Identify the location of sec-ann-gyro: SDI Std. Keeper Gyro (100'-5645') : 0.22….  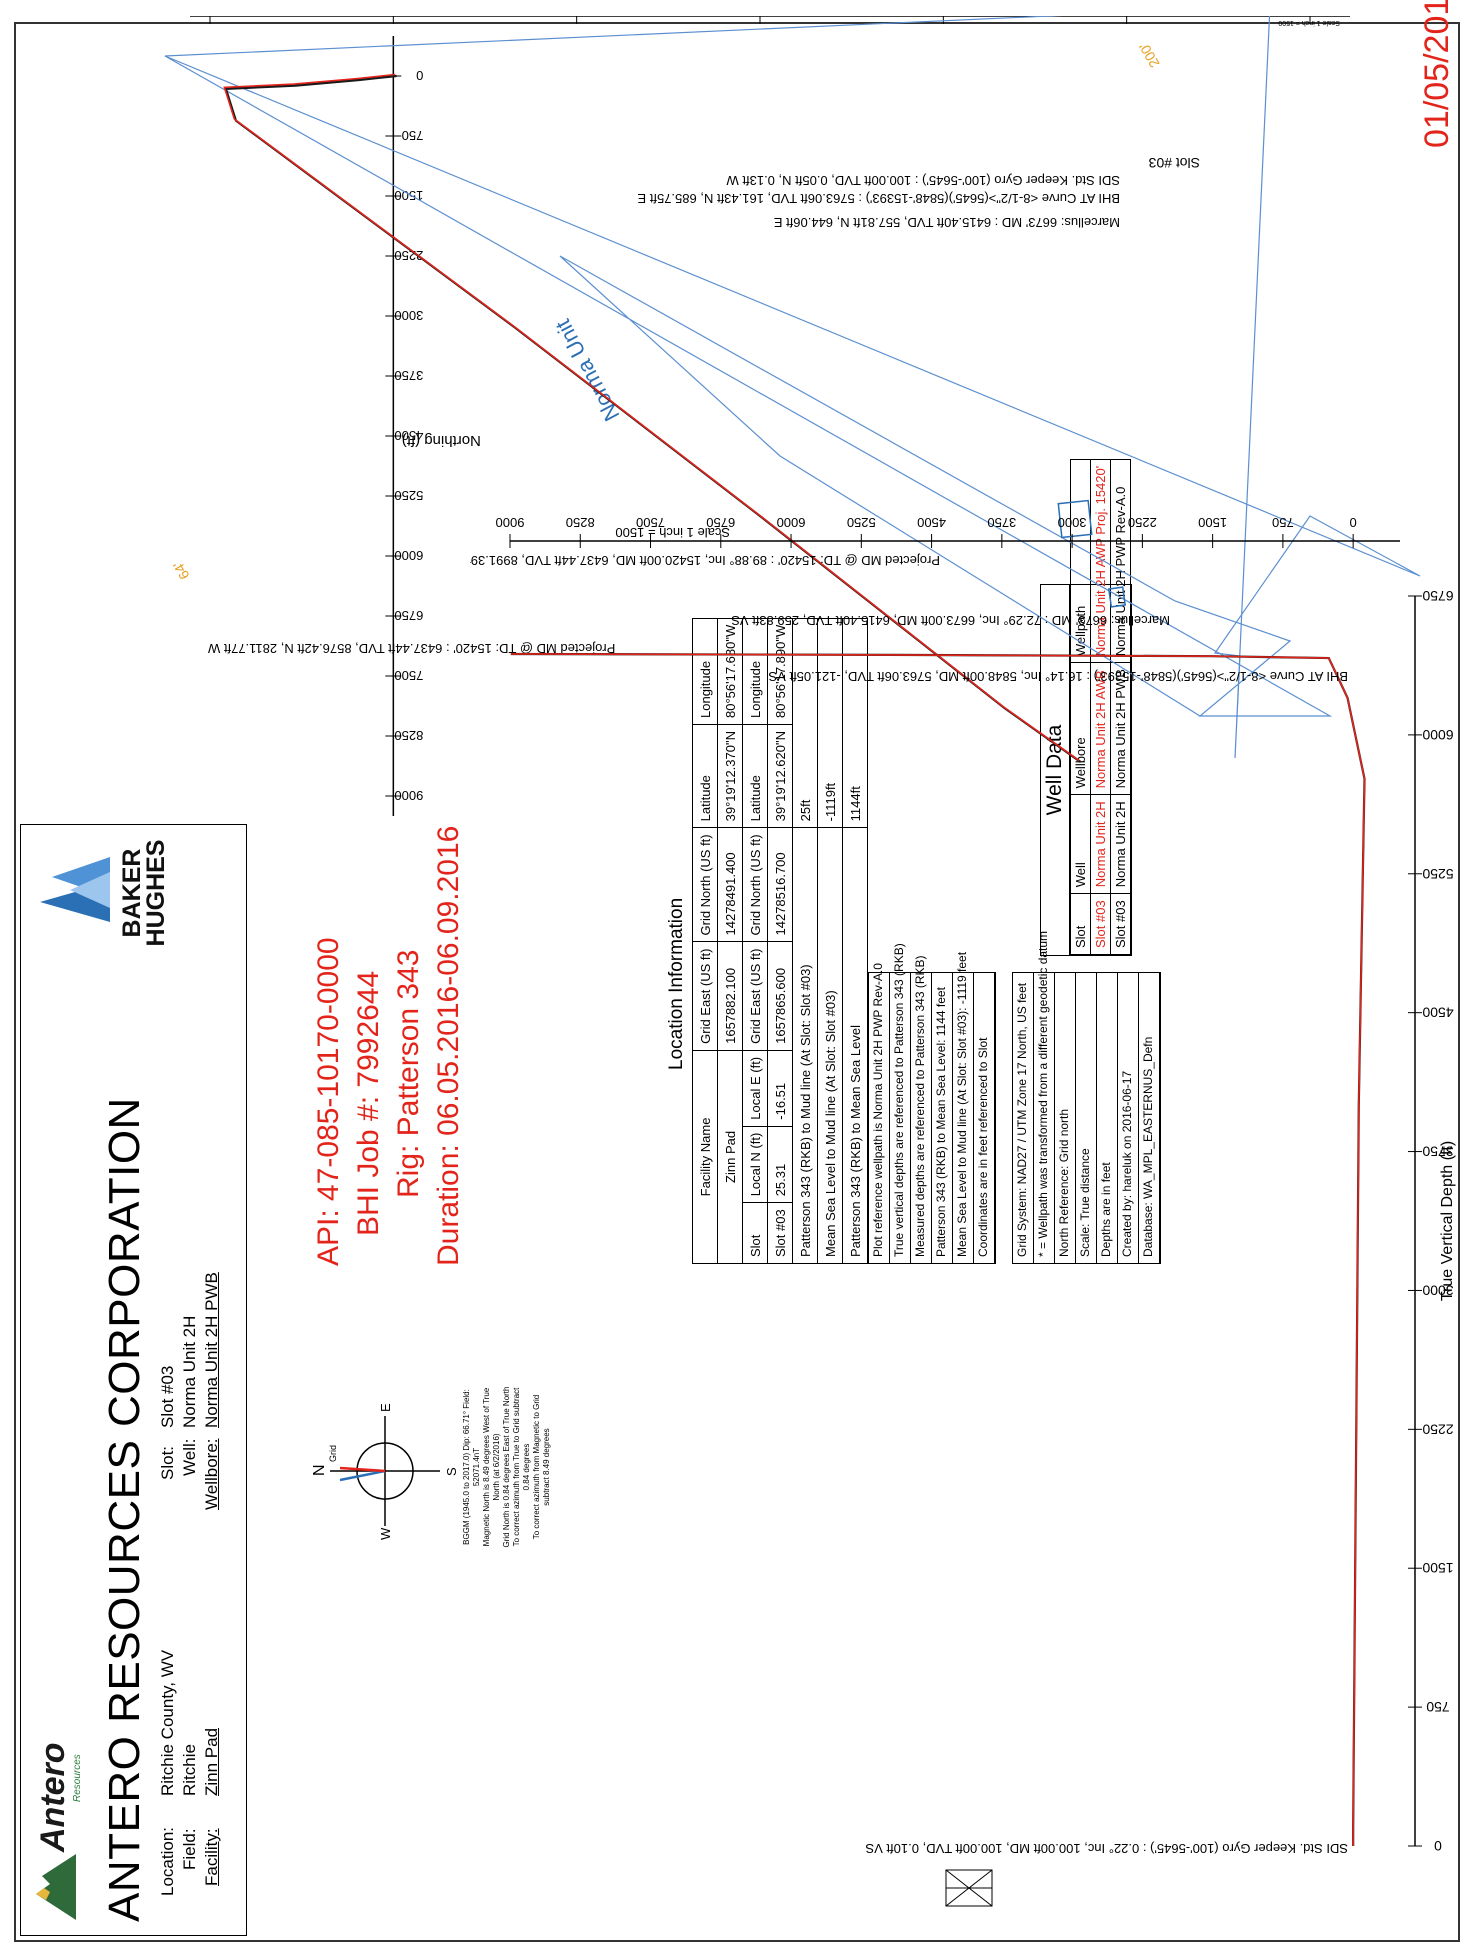
(1106, 1848).